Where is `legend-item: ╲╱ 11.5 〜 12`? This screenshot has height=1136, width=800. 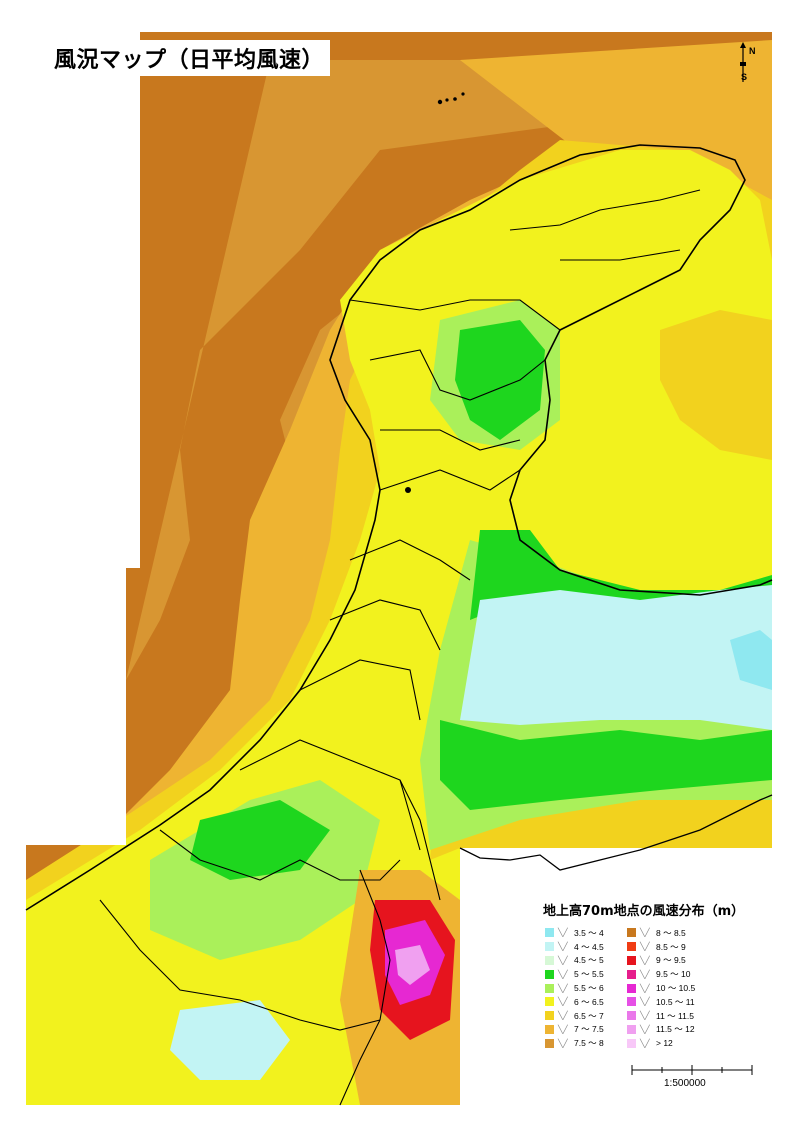
legend-item: ╲╱ 11.5 〜 12 is located at coordinates (661, 1030).